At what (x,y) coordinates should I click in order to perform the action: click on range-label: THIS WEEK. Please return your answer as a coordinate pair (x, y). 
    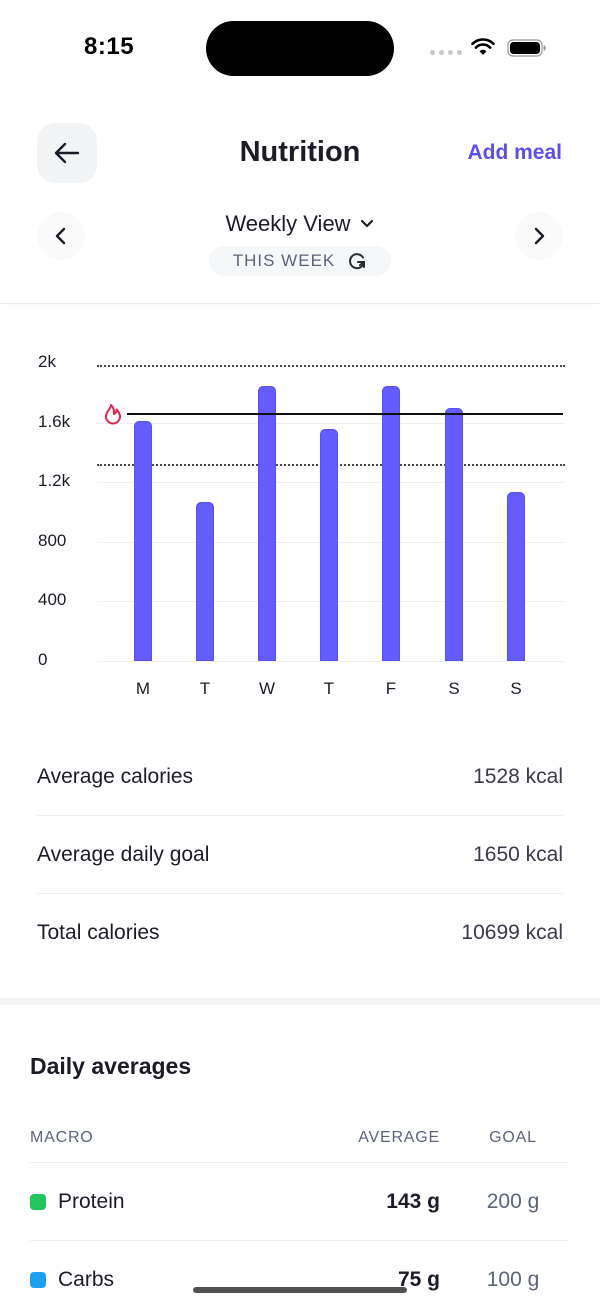
    Looking at the image, I should click on (284, 260).